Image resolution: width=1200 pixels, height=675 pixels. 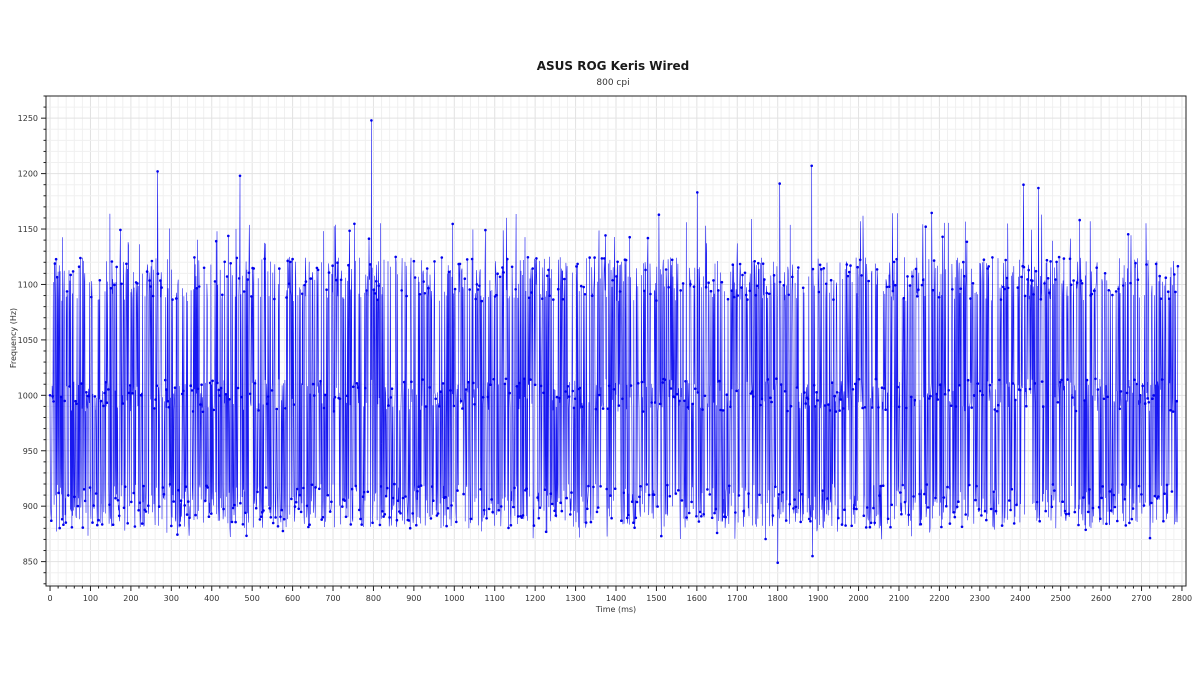 What do you see at coordinates (32, 340) in the screenshot?
I see `y-axis: 850 900 950 1000 1050 1100 1150 1200 1250` at bounding box center [32, 340].